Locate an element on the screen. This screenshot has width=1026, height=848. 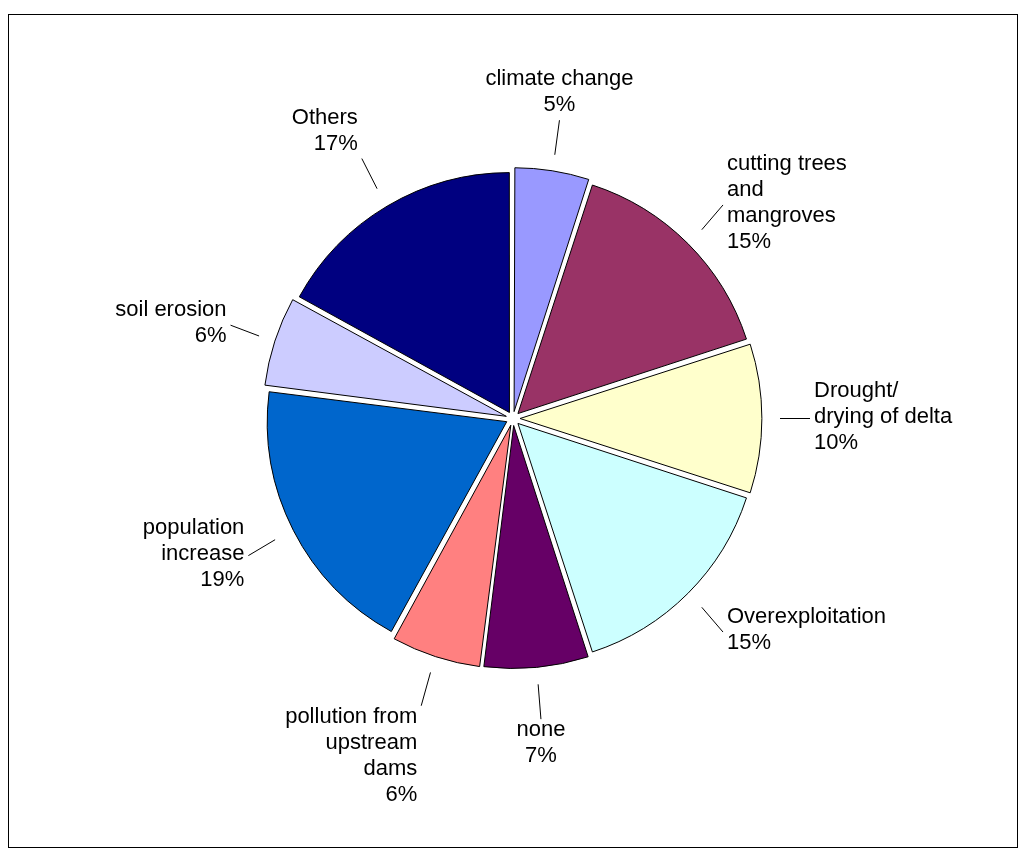
data-label: 19% is located at coordinates (222, 578).